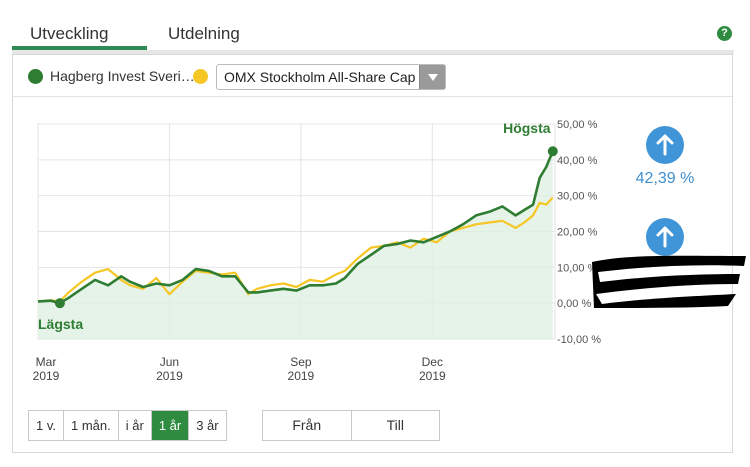  Describe the element at coordinates (204, 33) in the screenshot. I see `tab-utdelning: Utdelning` at that location.